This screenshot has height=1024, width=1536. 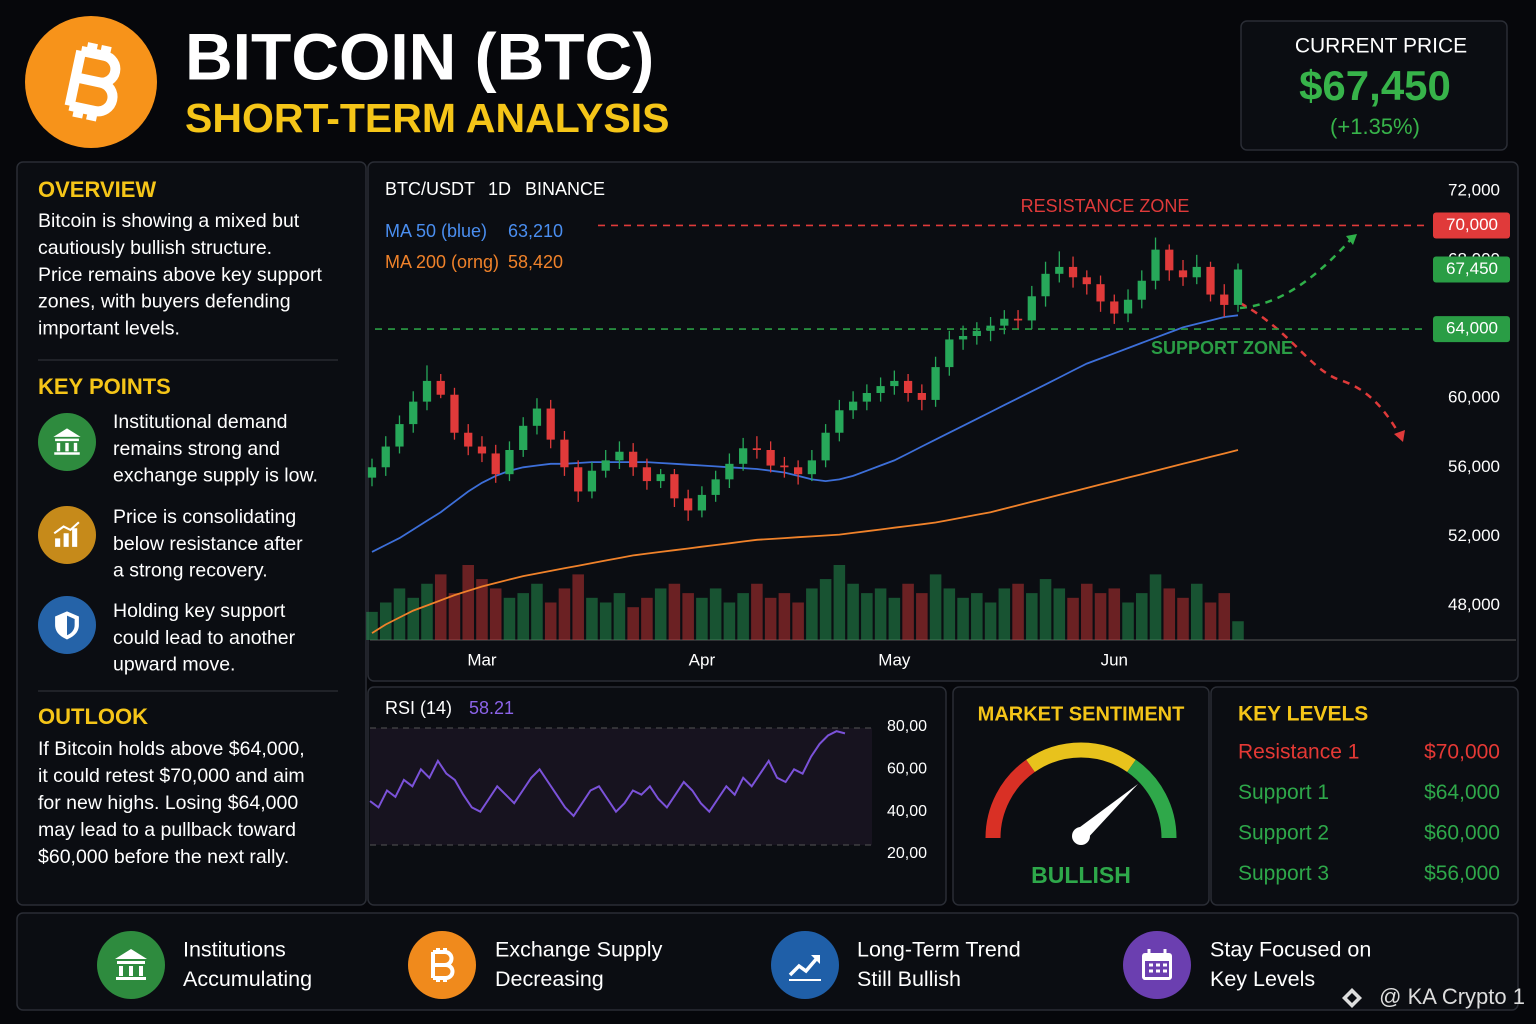 What do you see at coordinates (247, 979) in the screenshot?
I see `footer-line: Accumulating` at bounding box center [247, 979].